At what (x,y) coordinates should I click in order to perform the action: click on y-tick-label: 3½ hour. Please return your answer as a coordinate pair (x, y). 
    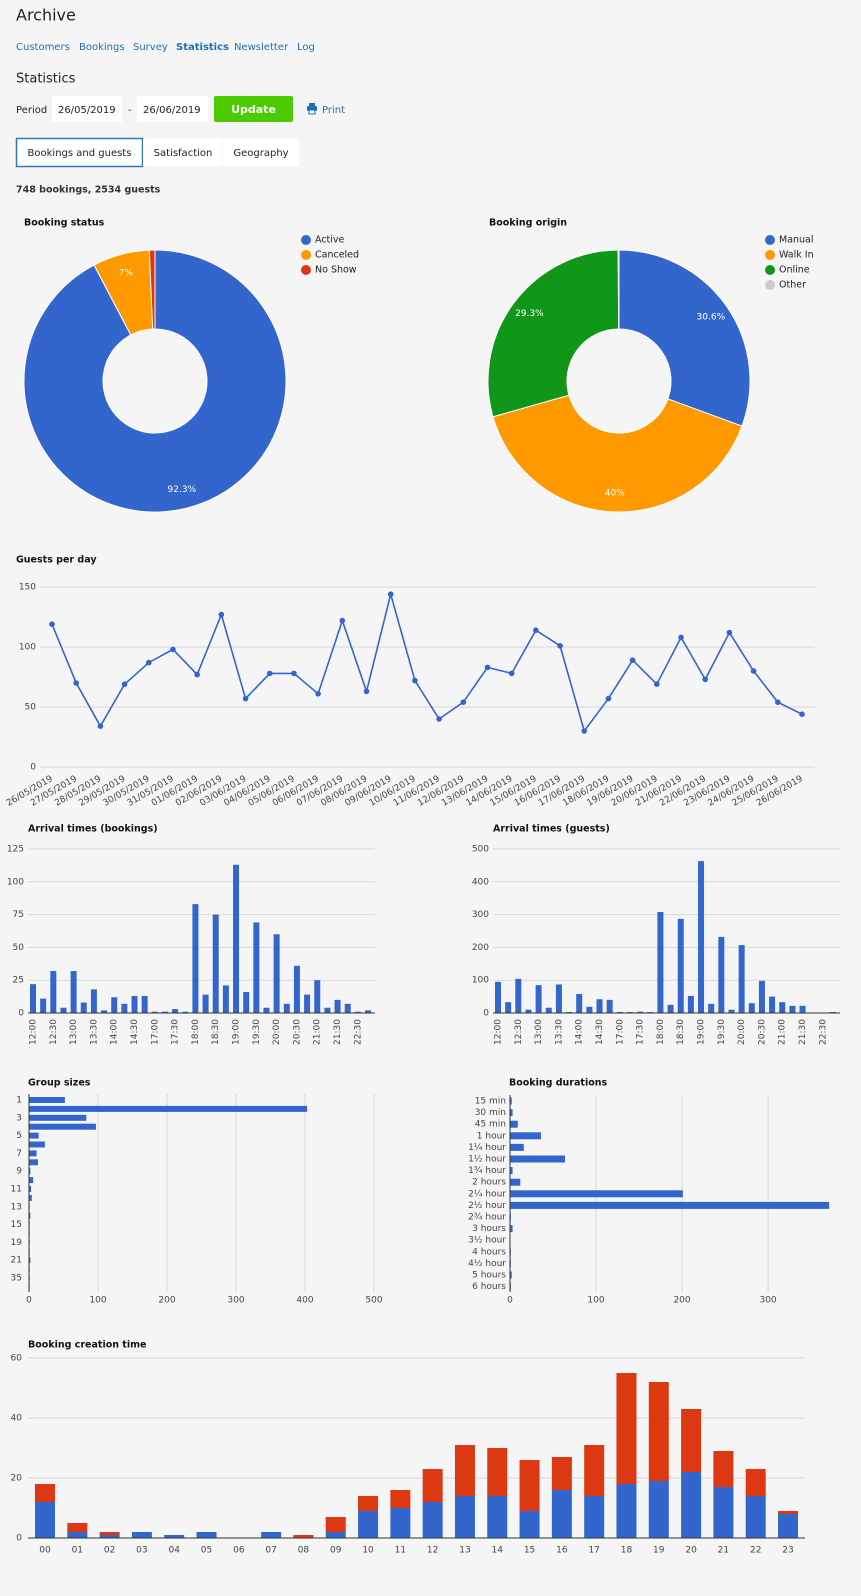
    Looking at the image, I should click on (487, 1241).